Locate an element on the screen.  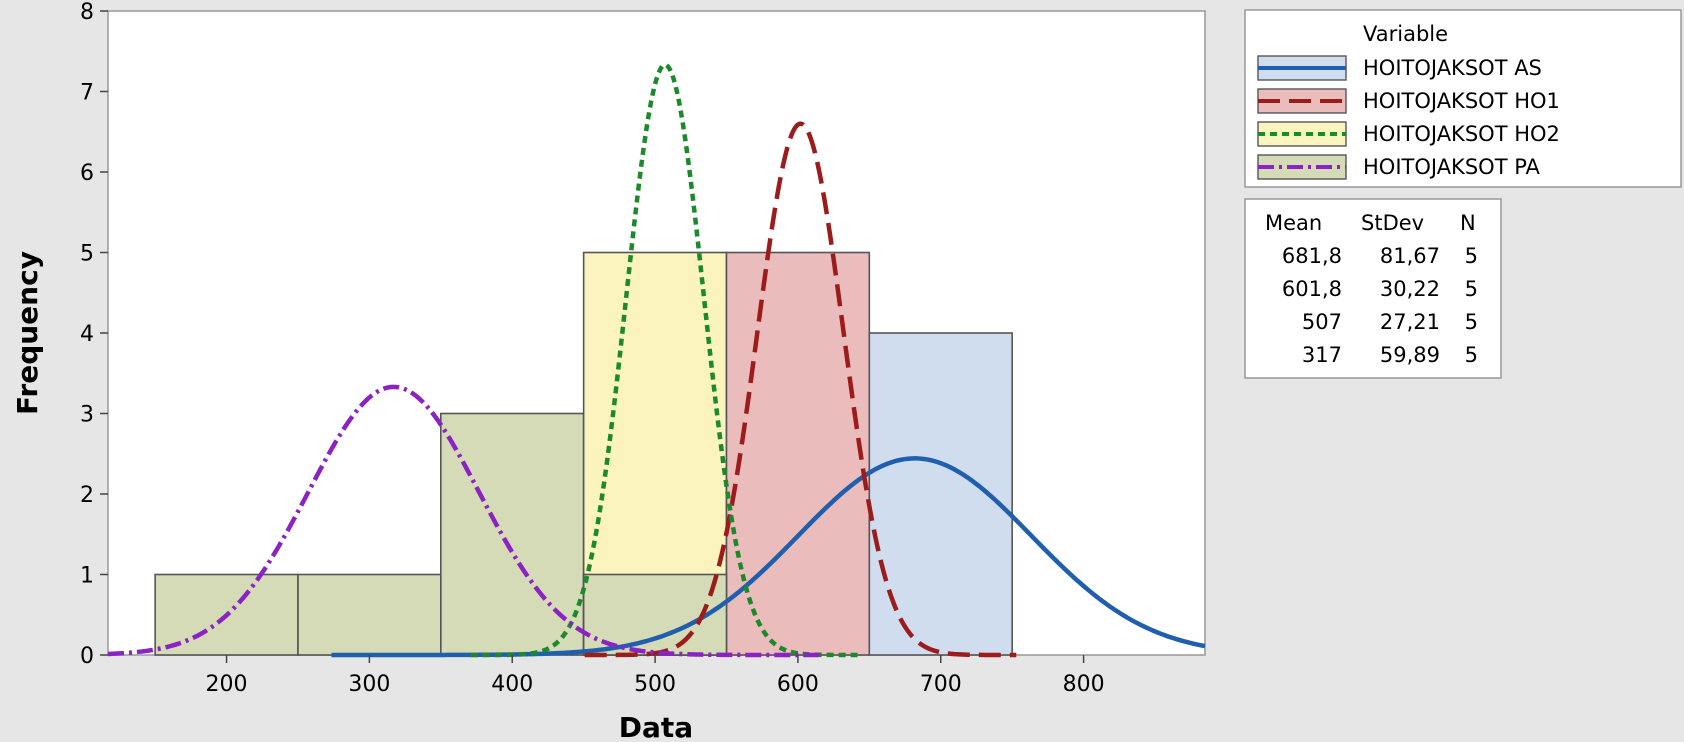
y-axis-title: Frequency is located at coordinates (27, 333).